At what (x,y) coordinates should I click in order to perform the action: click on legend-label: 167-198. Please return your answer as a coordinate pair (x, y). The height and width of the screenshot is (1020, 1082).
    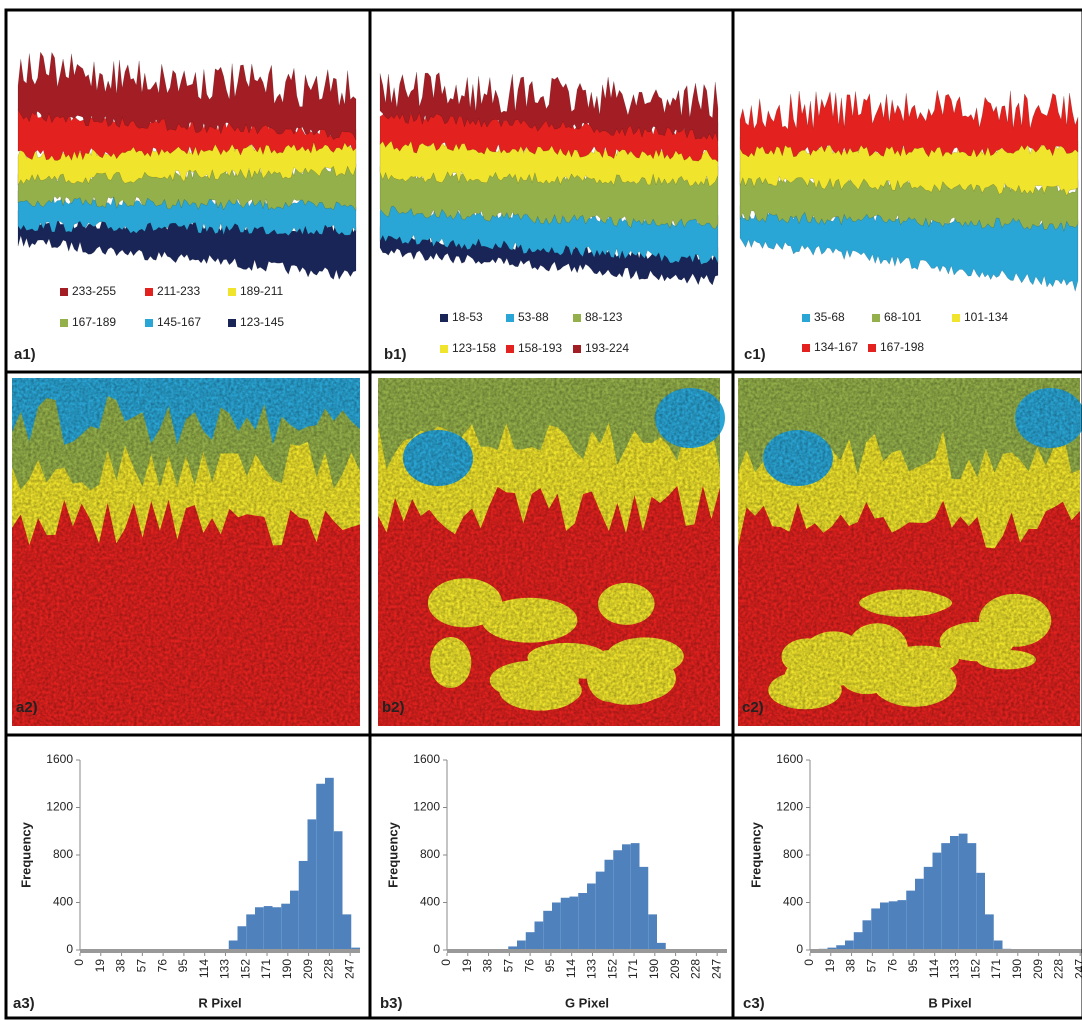
    Looking at the image, I should click on (902, 347).